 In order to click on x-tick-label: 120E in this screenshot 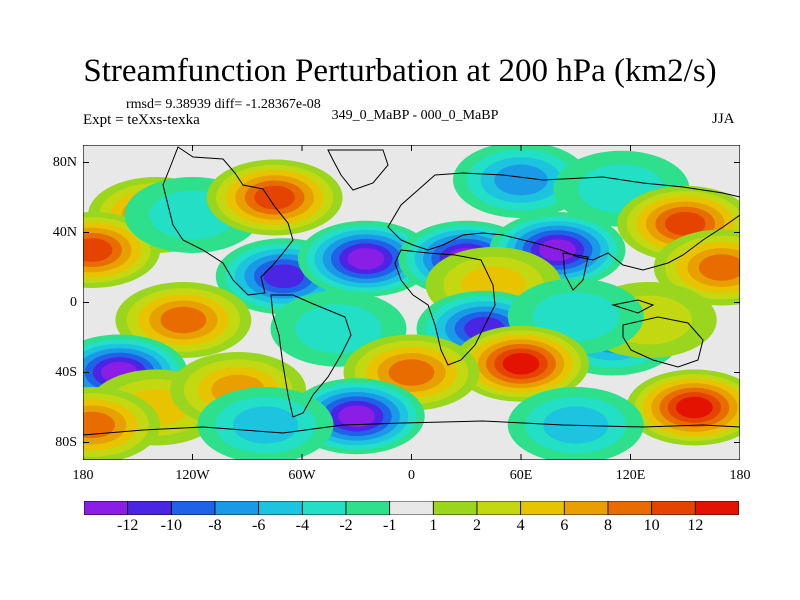, I will do `click(630, 475)`.